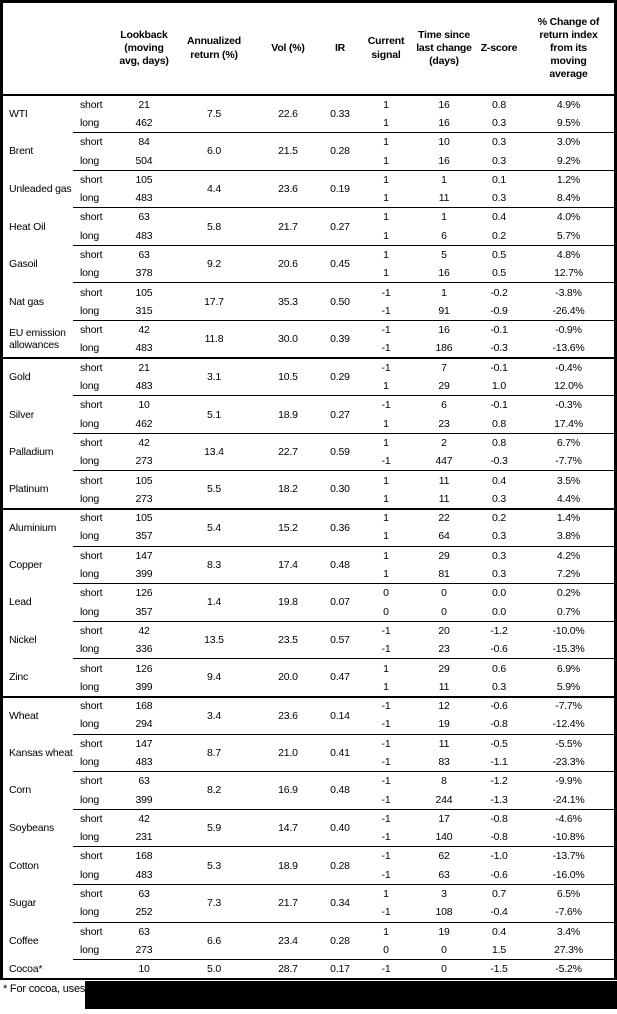 The height and width of the screenshot is (1014, 617). I want to click on pct-change-value: -3.8%, so click(568, 292).